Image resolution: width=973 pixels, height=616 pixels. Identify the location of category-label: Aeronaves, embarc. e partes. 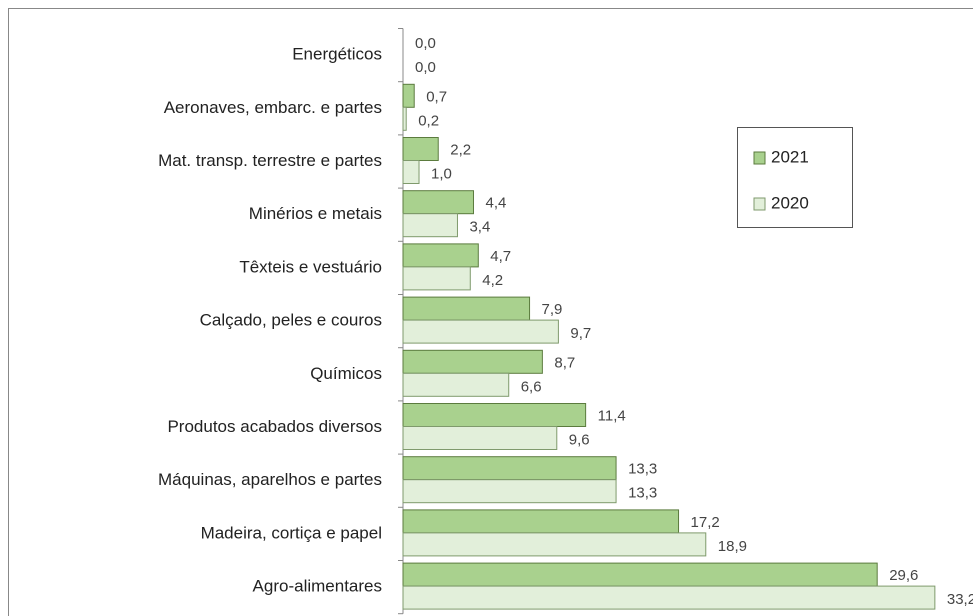
(273, 107).